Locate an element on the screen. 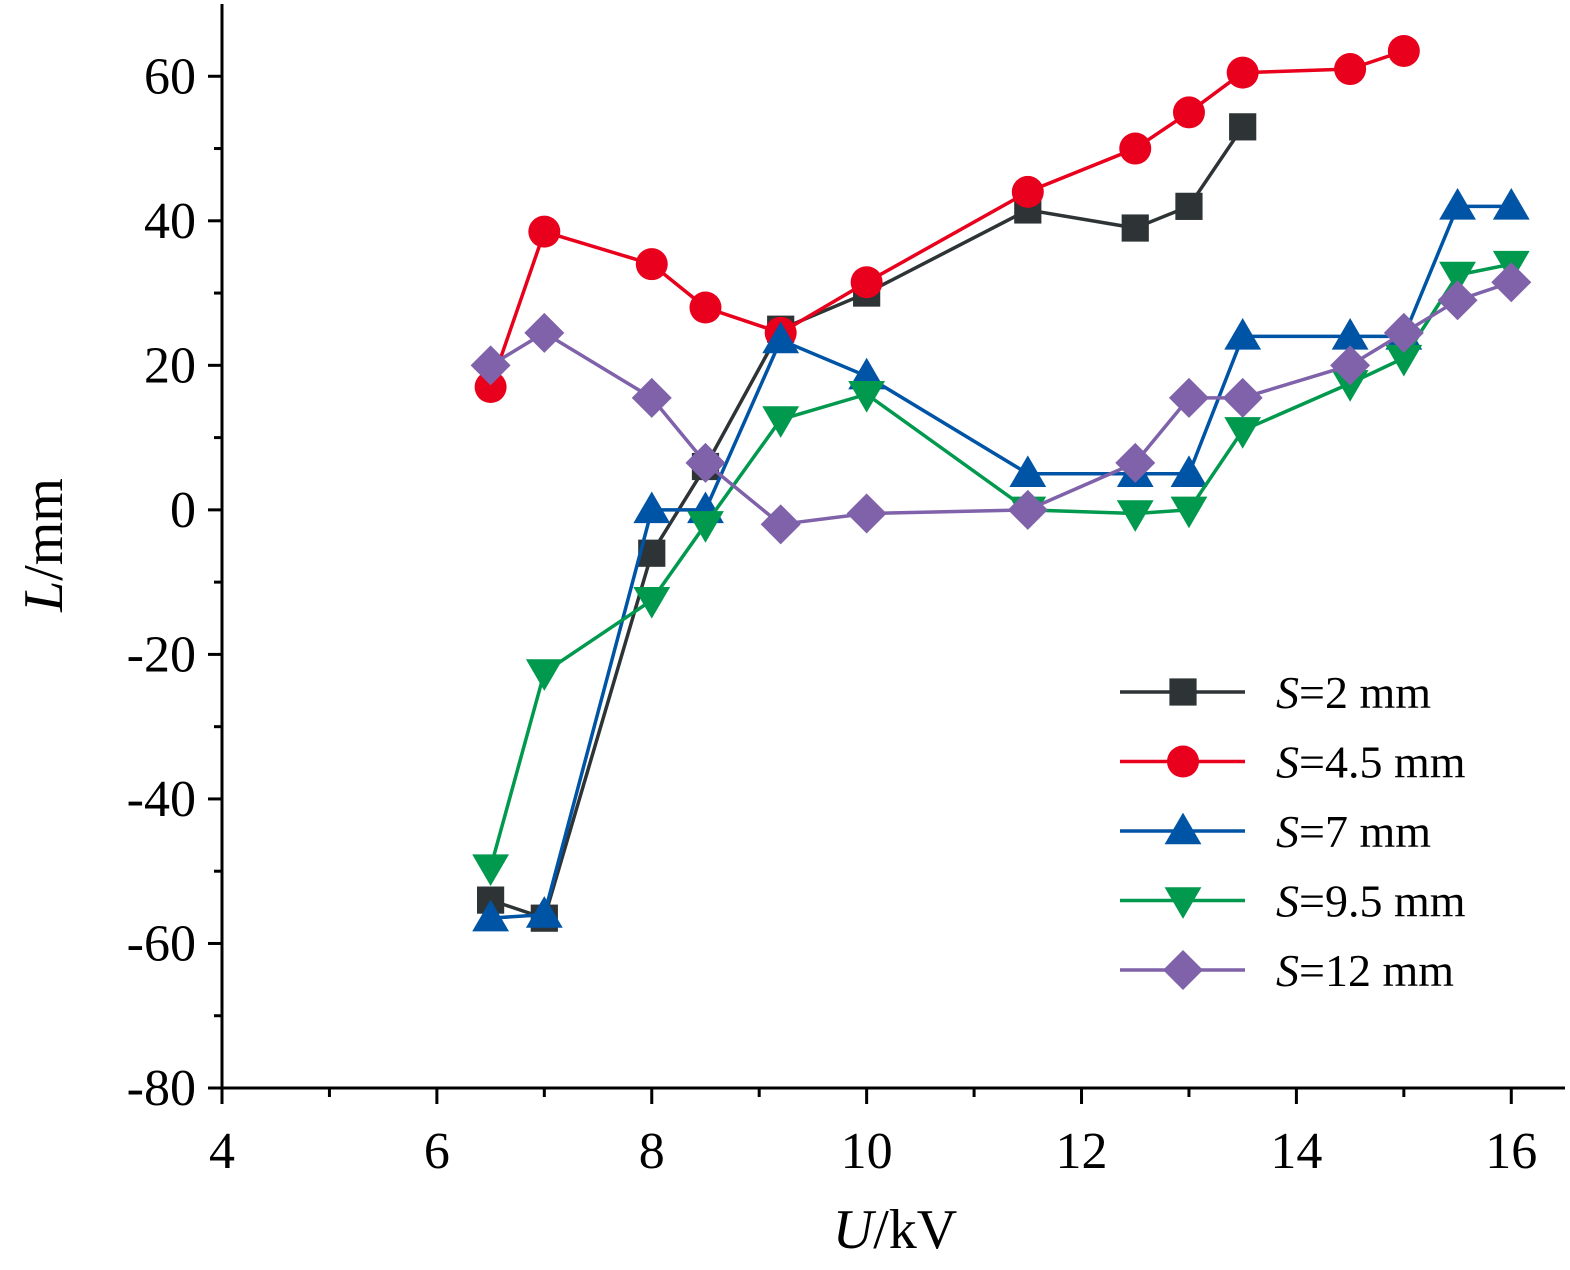  legend-label: S=9.5 mm is located at coordinates (1371, 901).